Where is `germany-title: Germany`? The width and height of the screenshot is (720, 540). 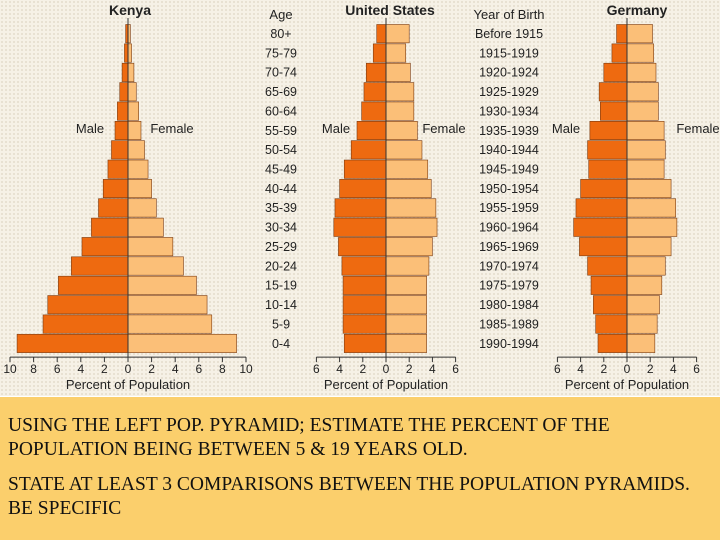 germany-title: Germany is located at coordinates (637, 10).